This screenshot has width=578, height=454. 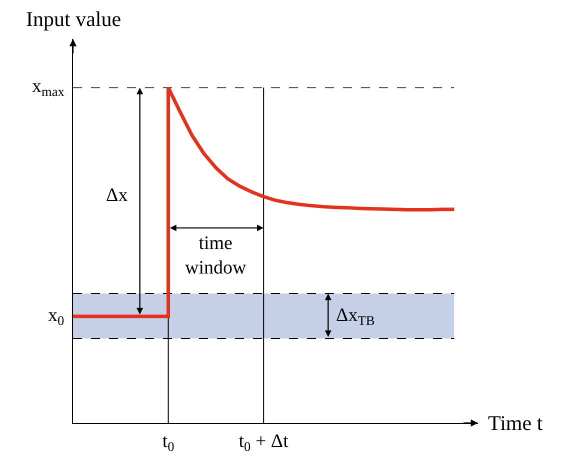 I want to click on annotation: time window, so click(x=215, y=256).